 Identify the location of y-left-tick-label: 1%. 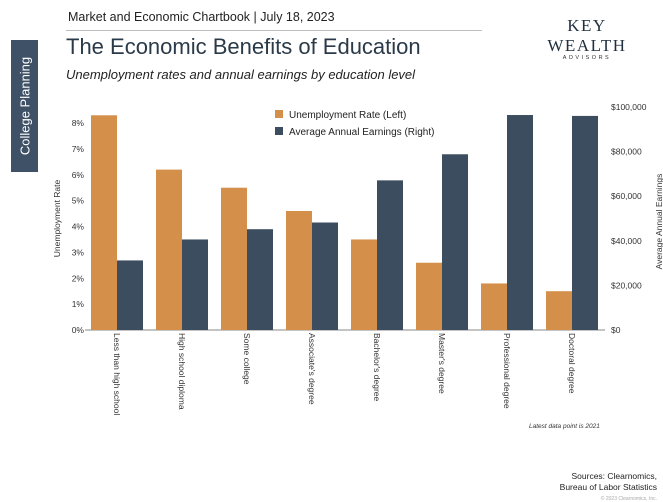
(78, 304).